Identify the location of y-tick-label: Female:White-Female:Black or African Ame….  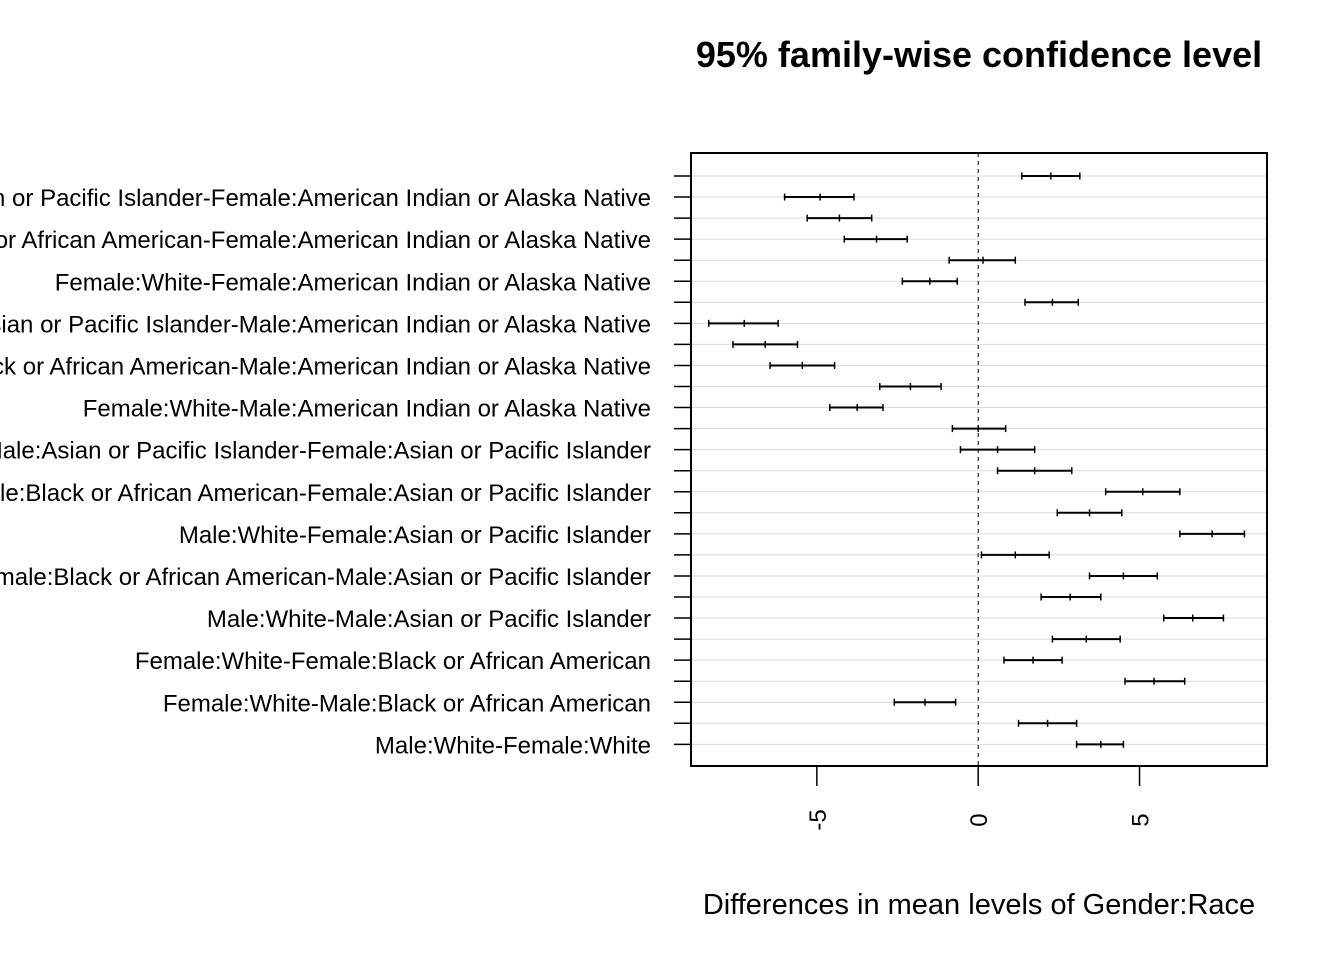
(393, 661).